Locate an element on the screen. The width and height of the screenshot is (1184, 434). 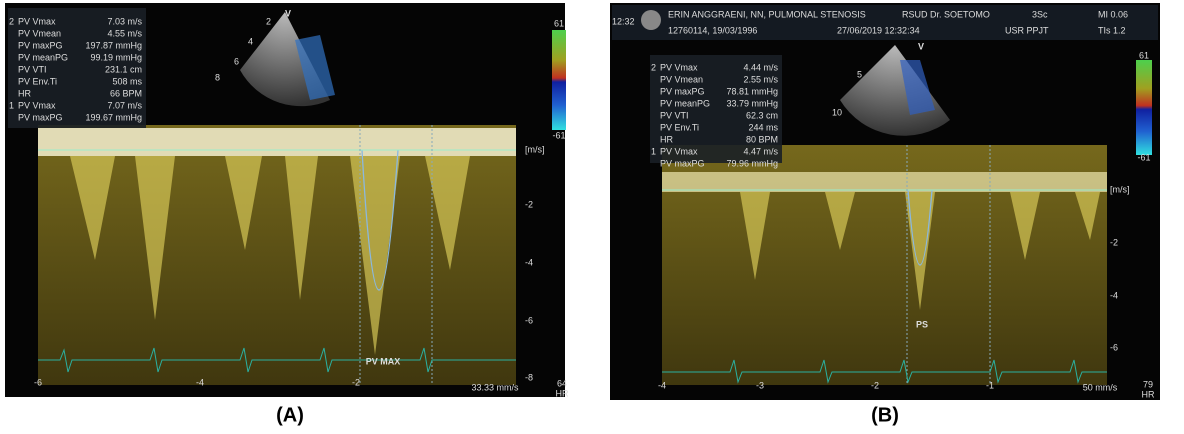
measure-value: 79.96 mmHg is located at coordinates (752, 163).